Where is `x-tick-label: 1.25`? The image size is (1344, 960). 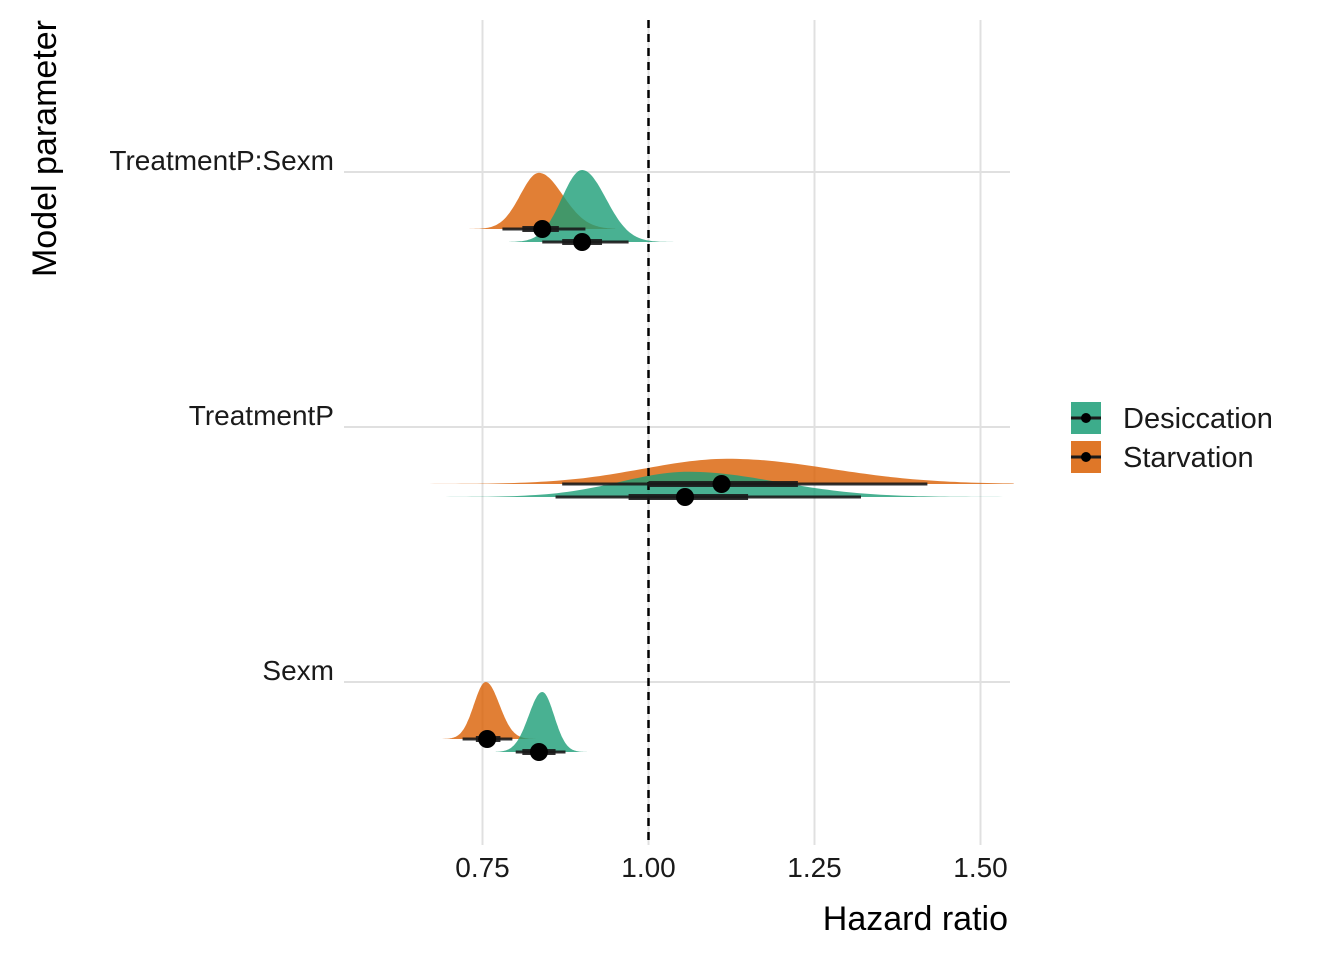
x-tick-label: 1.25 is located at coordinates (814, 867).